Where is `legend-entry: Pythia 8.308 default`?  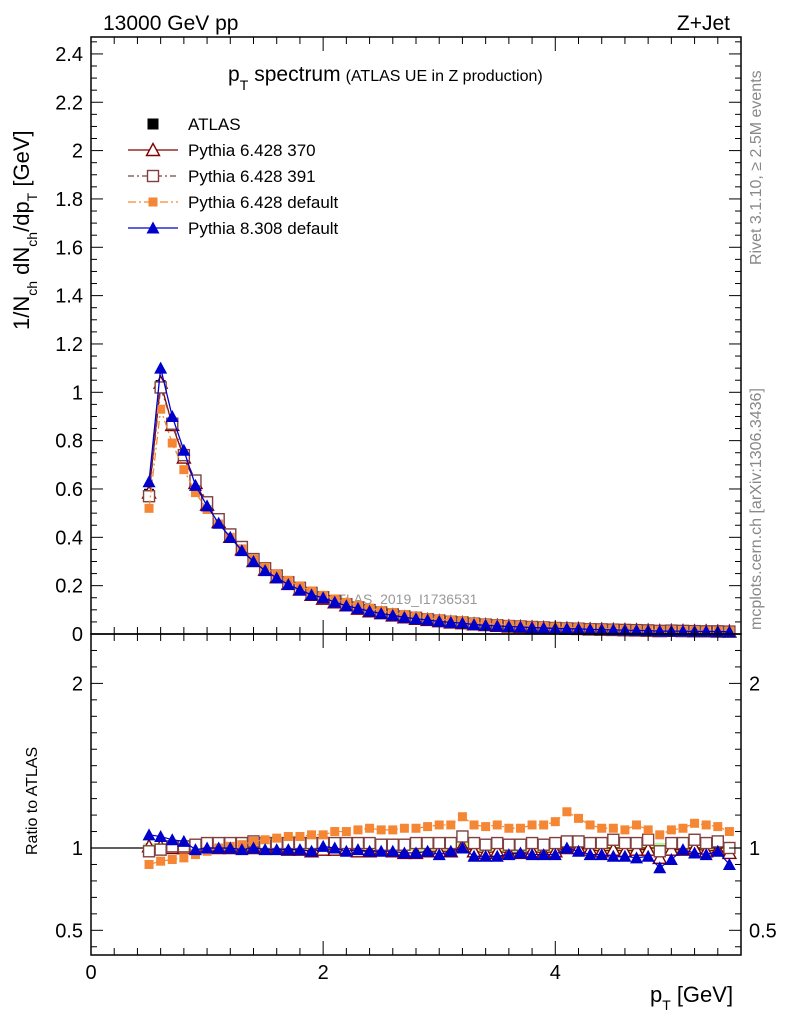
legend-entry: Pythia 8.308 default is located at coordinates (233, 228).